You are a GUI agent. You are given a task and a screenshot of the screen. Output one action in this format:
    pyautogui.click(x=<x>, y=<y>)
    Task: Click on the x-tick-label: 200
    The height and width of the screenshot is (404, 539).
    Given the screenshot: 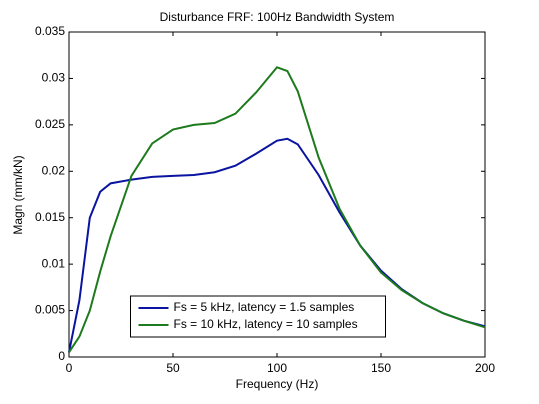 What is the action you would take?
    pyautogui.click(x=485, y=368)
    